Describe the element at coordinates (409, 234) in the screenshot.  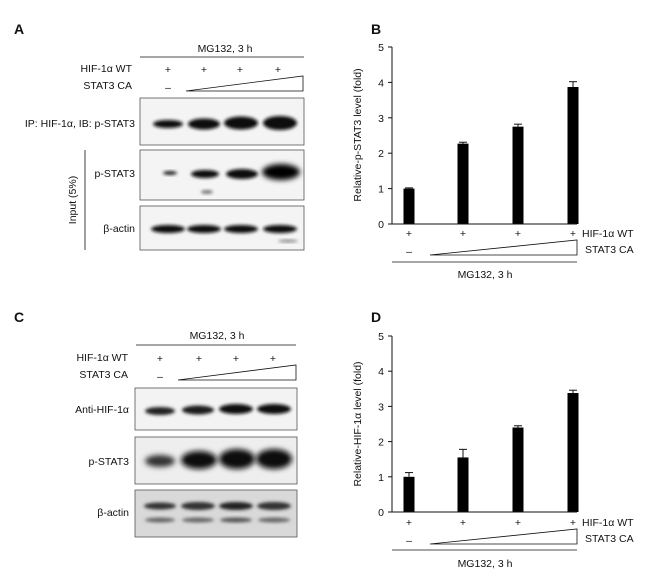
I see `chart-b-sign-1: +` at that location.